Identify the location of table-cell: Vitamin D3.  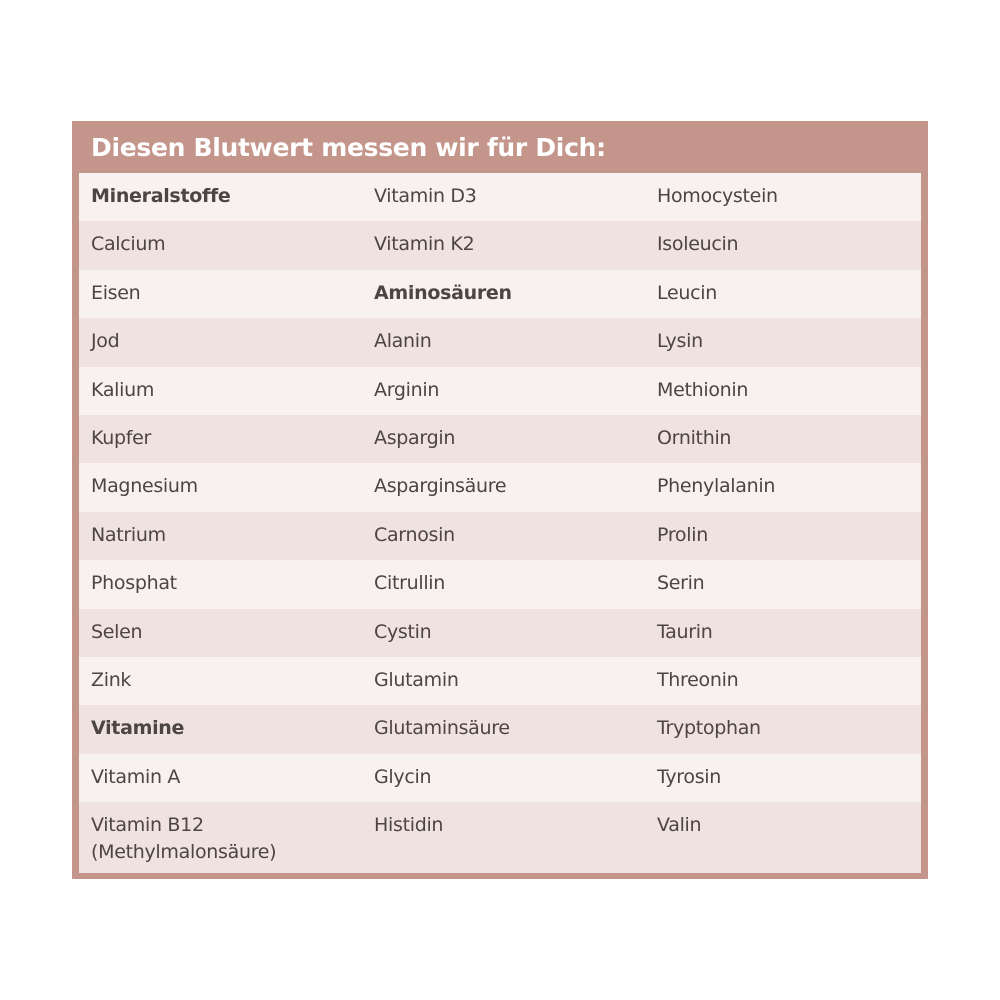
(425, 196).